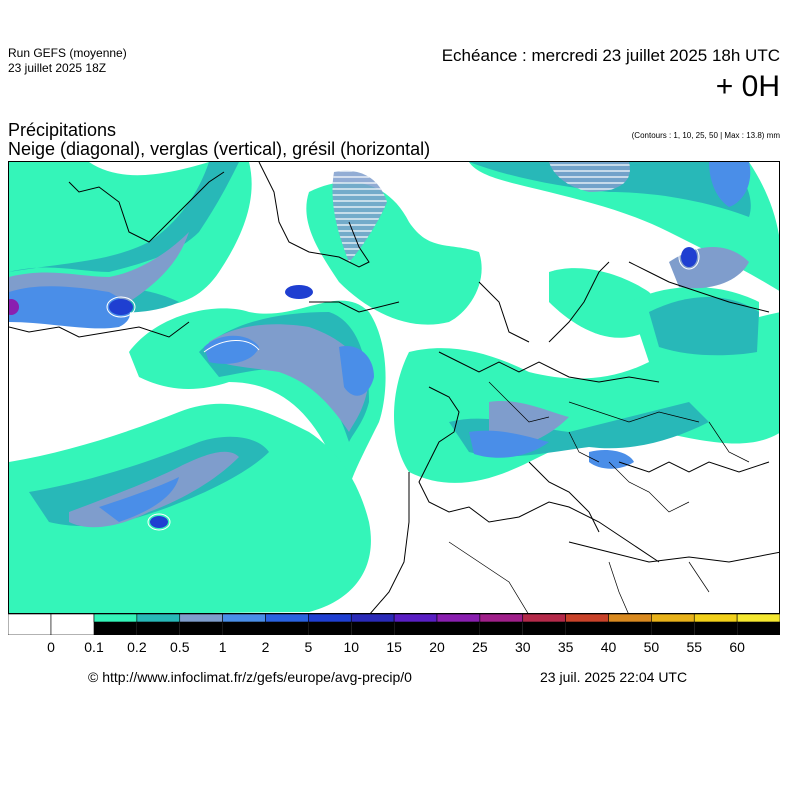 The width and height of the screenshot is (788, 789). What do you see at coordinates (222, 647) in the screenshot?
I see `colorbar-label: 1` at bounding box center [222, 647].